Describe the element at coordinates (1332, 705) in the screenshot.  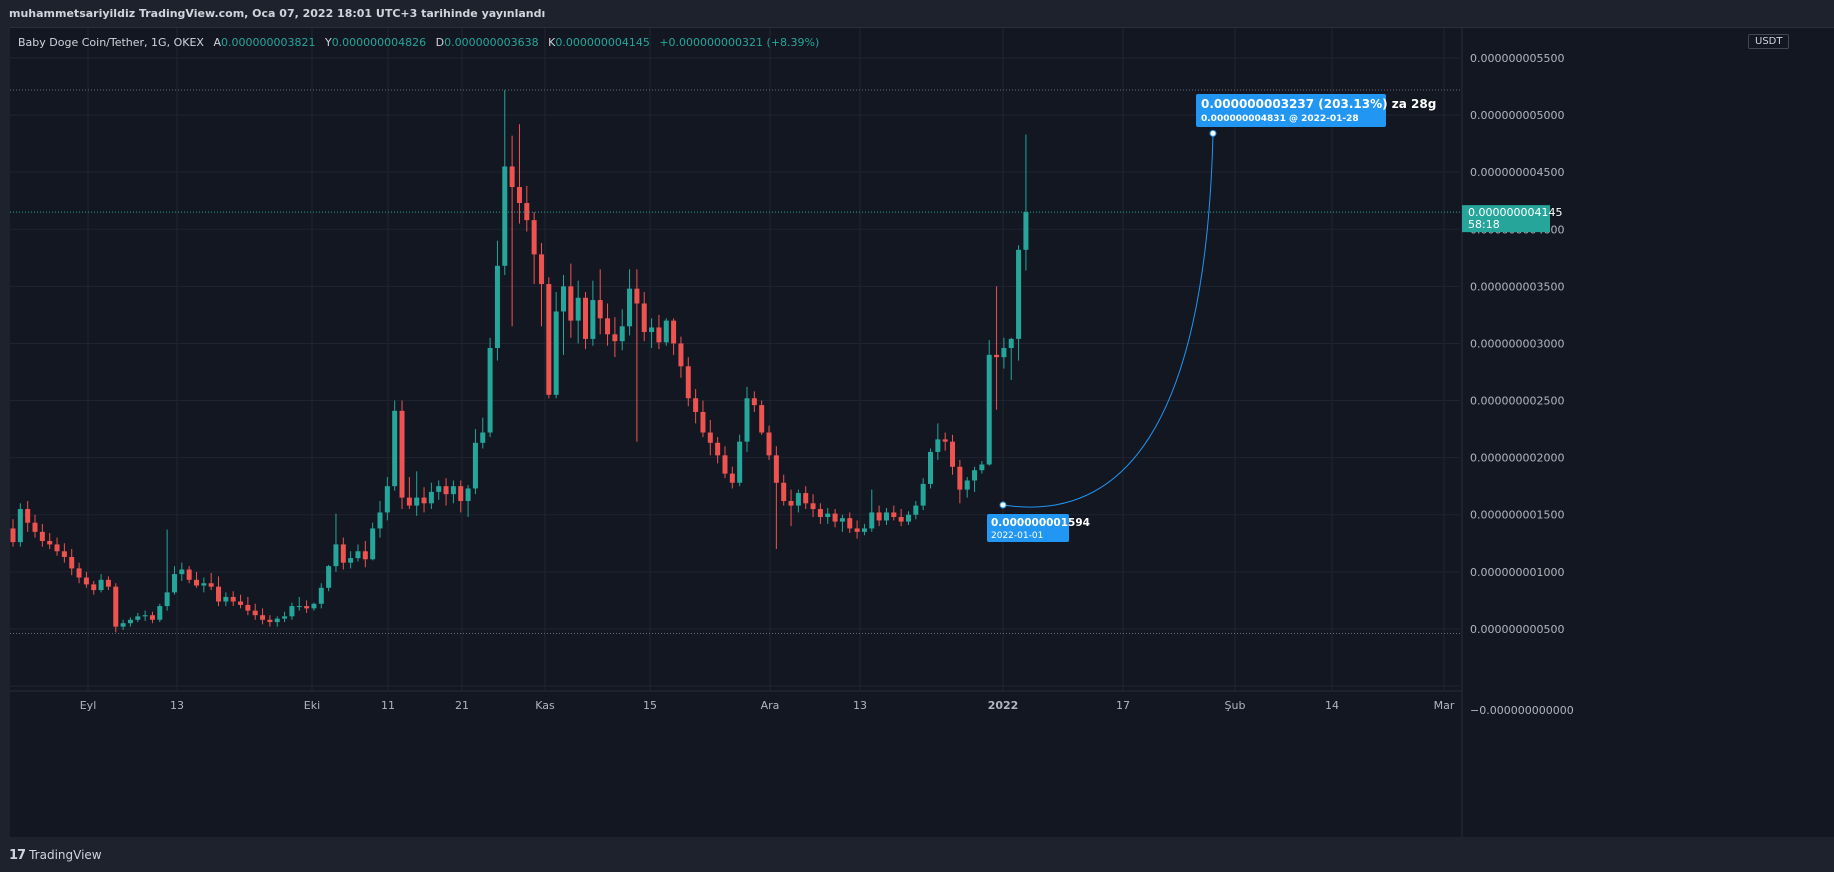
I see `time-axis-label: 14` at that location.